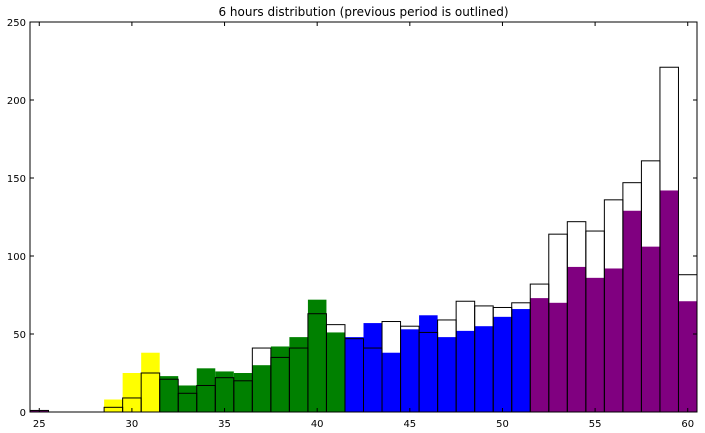 This screenshot has width=705, height=433. What do you see at coordinates (23, 413) in the screenshot?
I see `y-tick-label-0: 0` at bounding box center [23, 413].